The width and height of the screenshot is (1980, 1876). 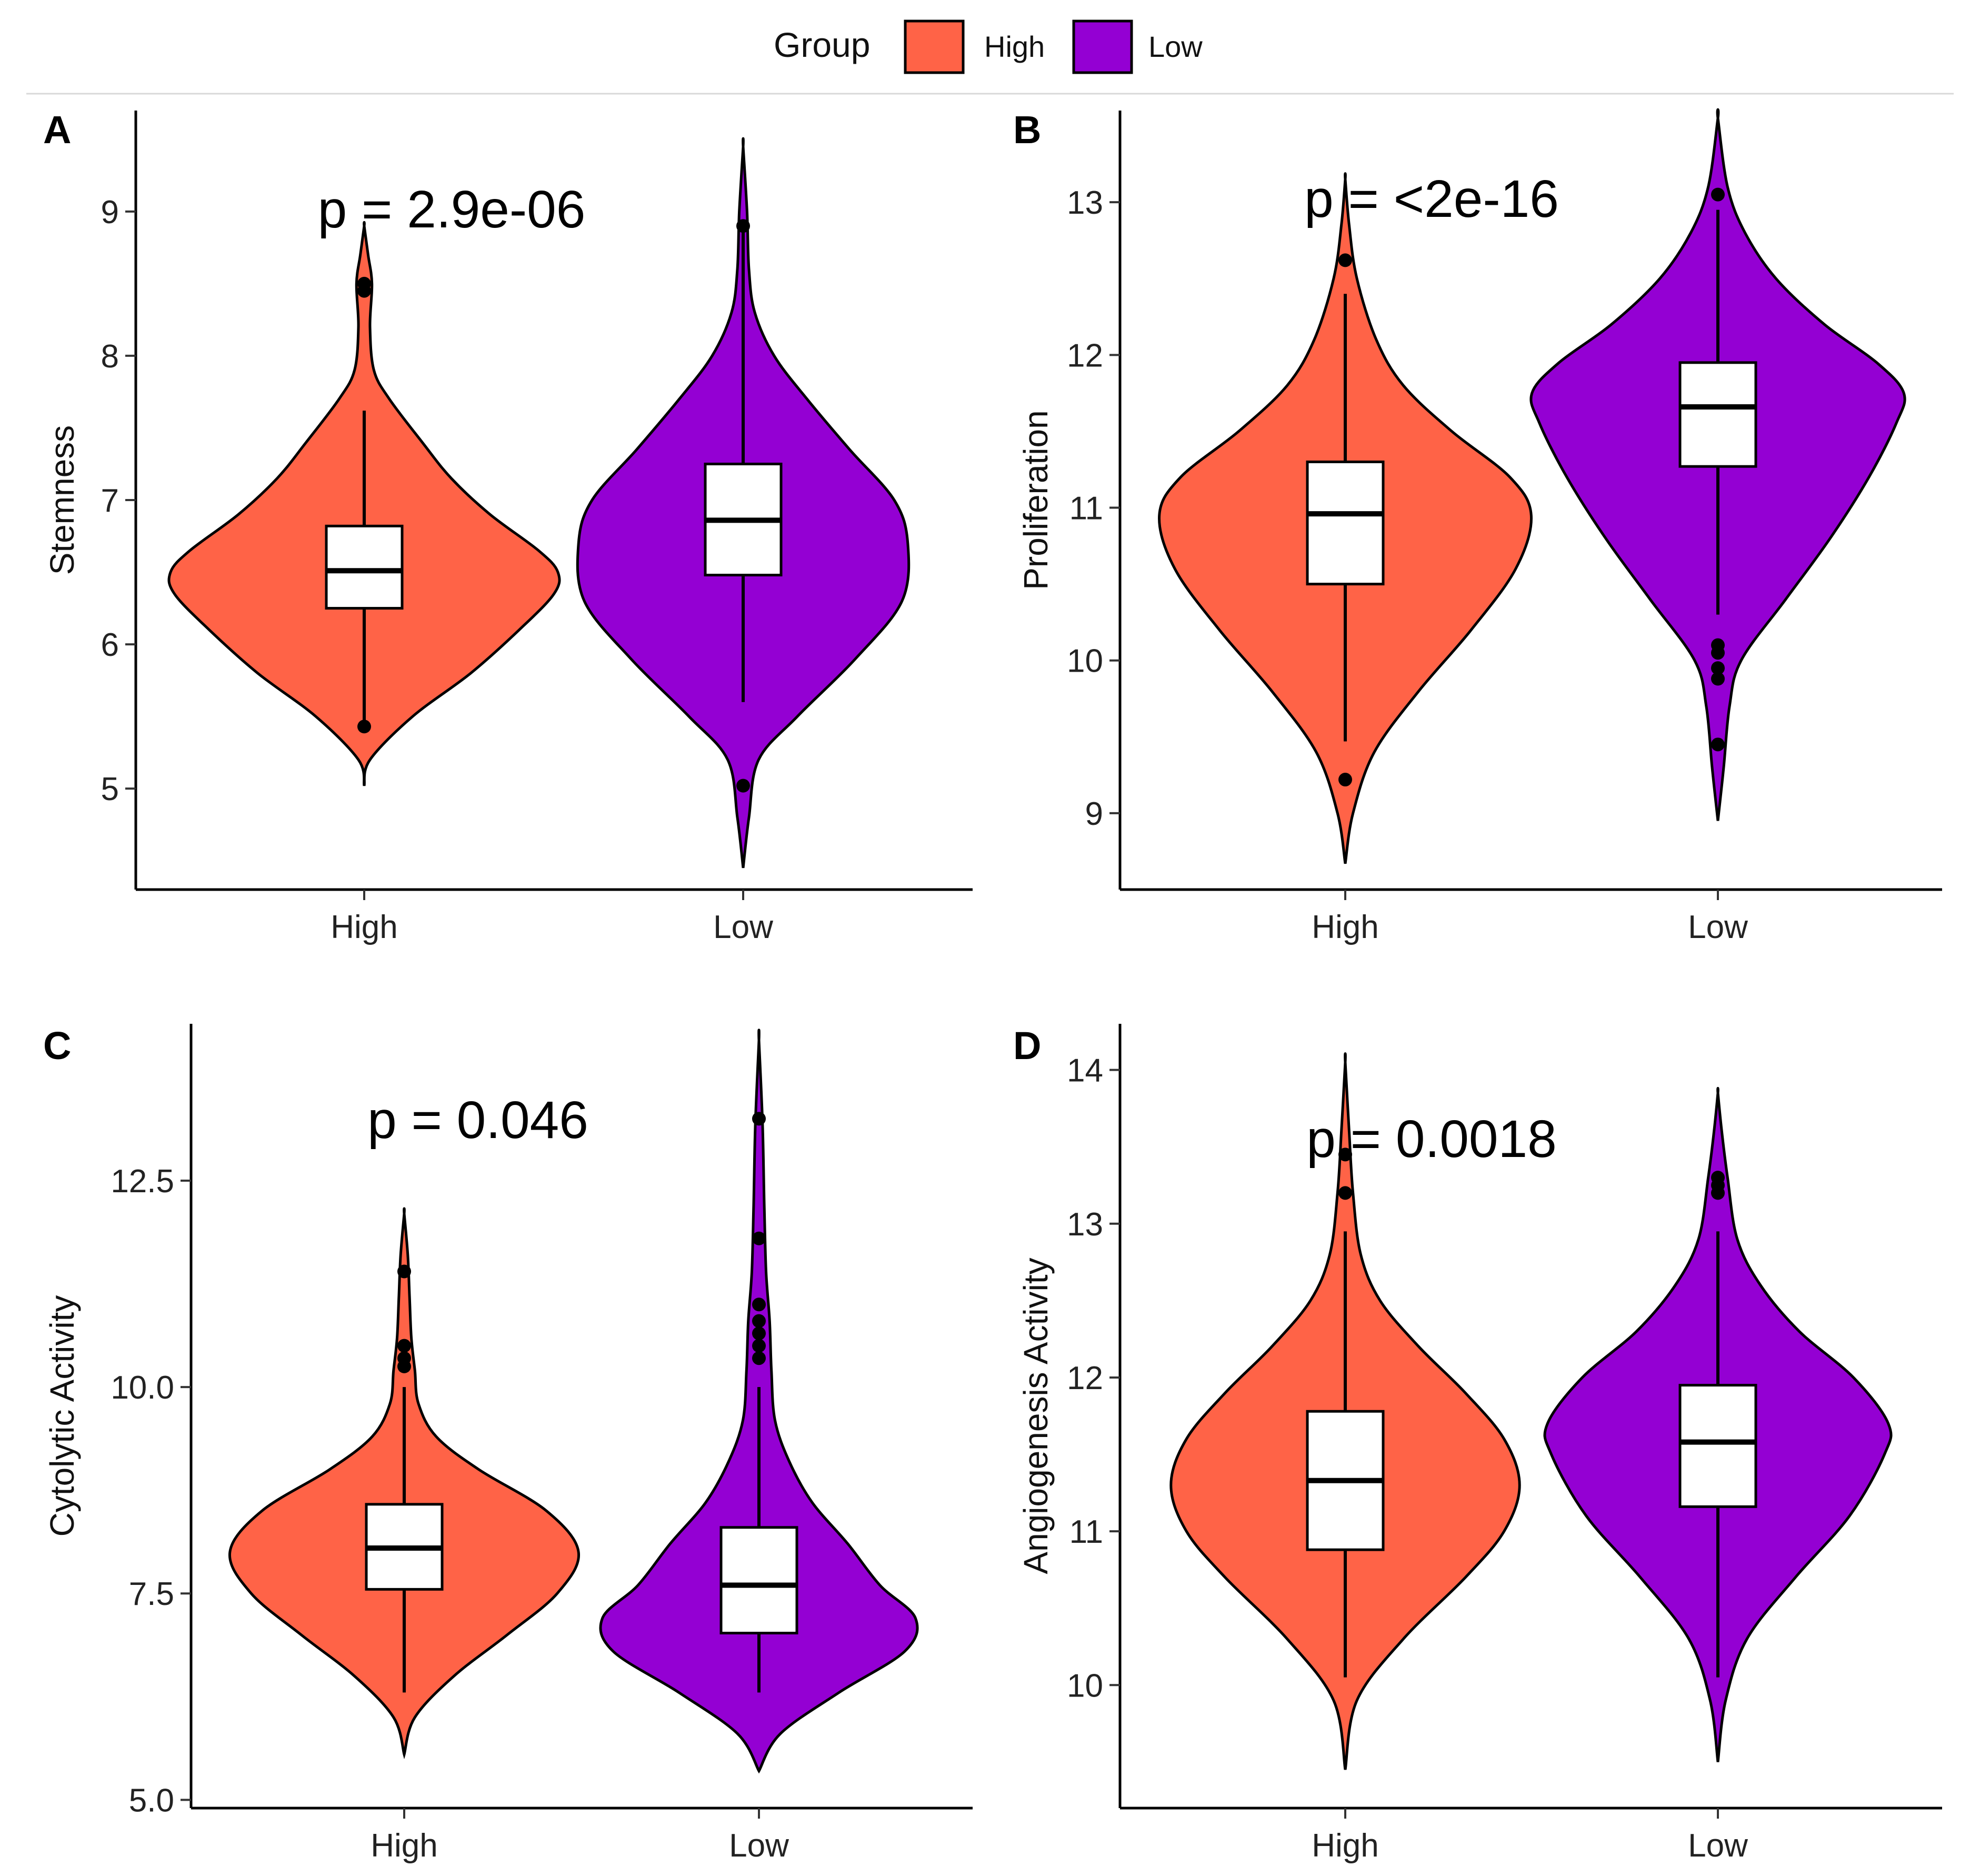 What do you see at coordinates (1014, 46) in the screenshot?
I see `legend-label-high: High` at bounding box center [1014, 46].